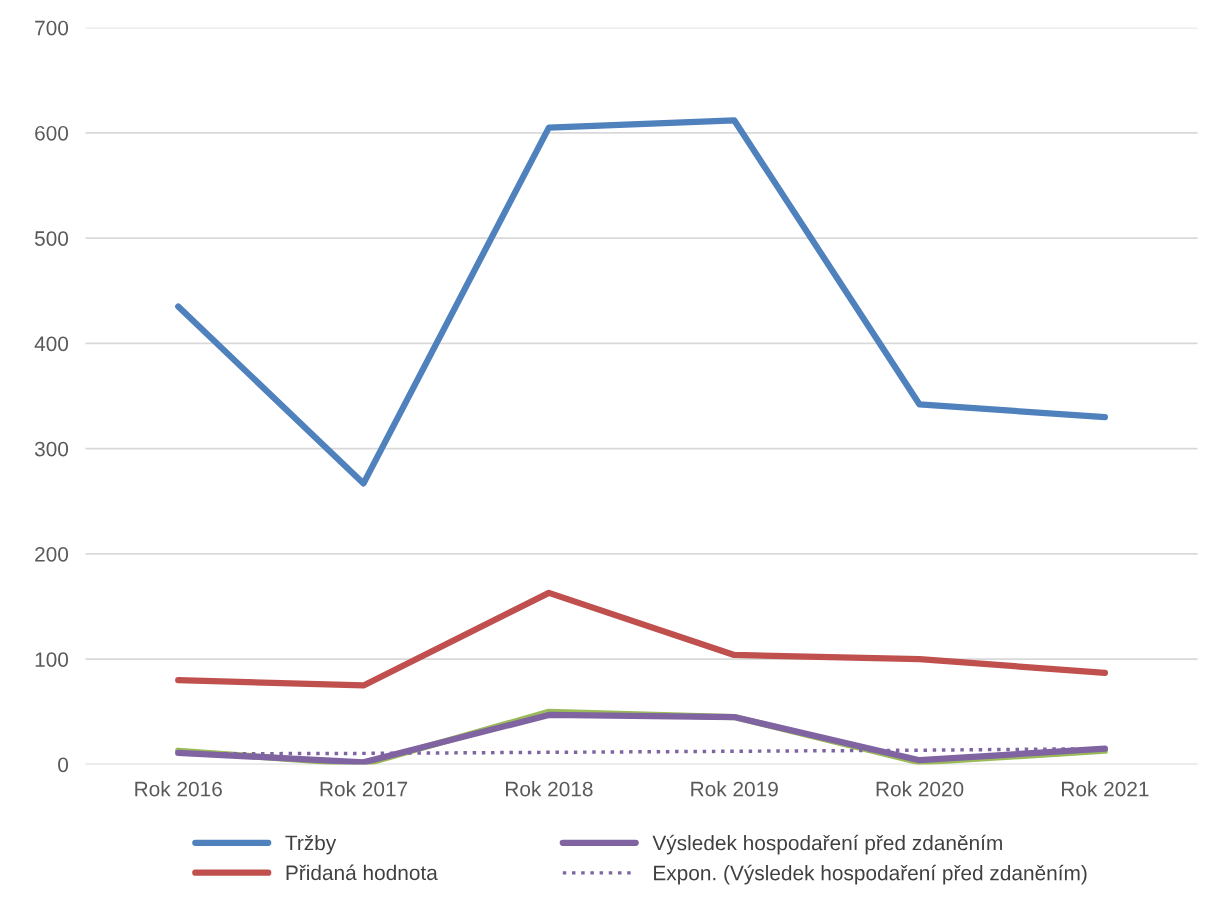 The image size is (1222, 921). I want to click on x-tick-label: Rok 2021, so click(1105, 789).